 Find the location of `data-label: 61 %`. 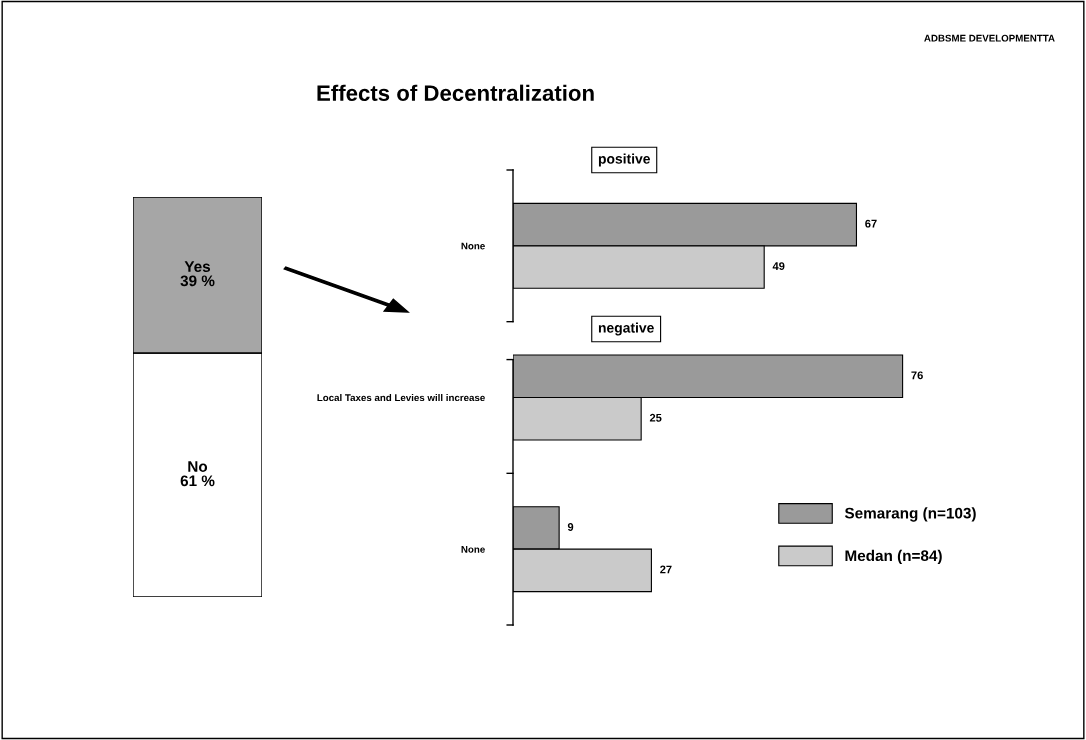

data-label: 61 % is located at coordinates (197, 481).